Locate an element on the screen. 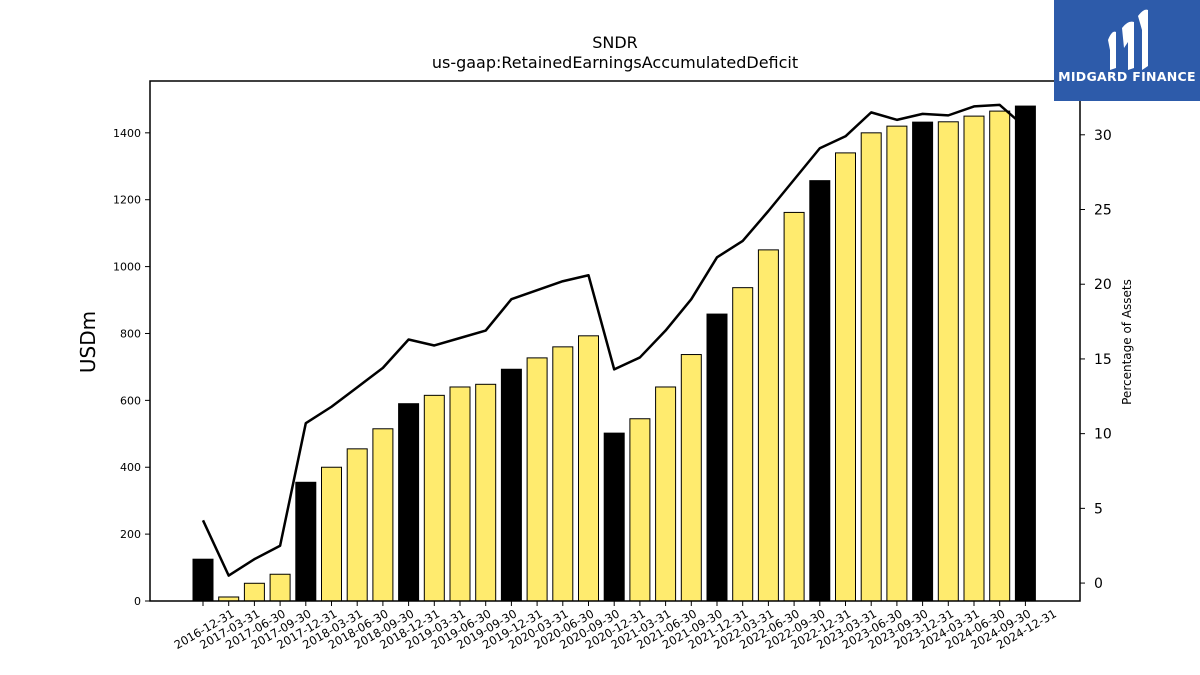 This screenshot has height=675, width=1200. logo-background is located at coordinates (1127, 50).